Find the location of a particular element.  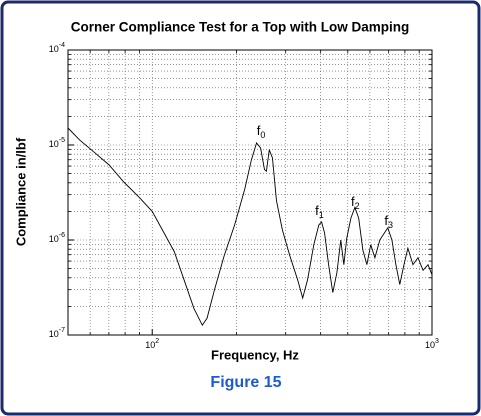

x-tick-label: 10³ is located at coordinates (432, 344).